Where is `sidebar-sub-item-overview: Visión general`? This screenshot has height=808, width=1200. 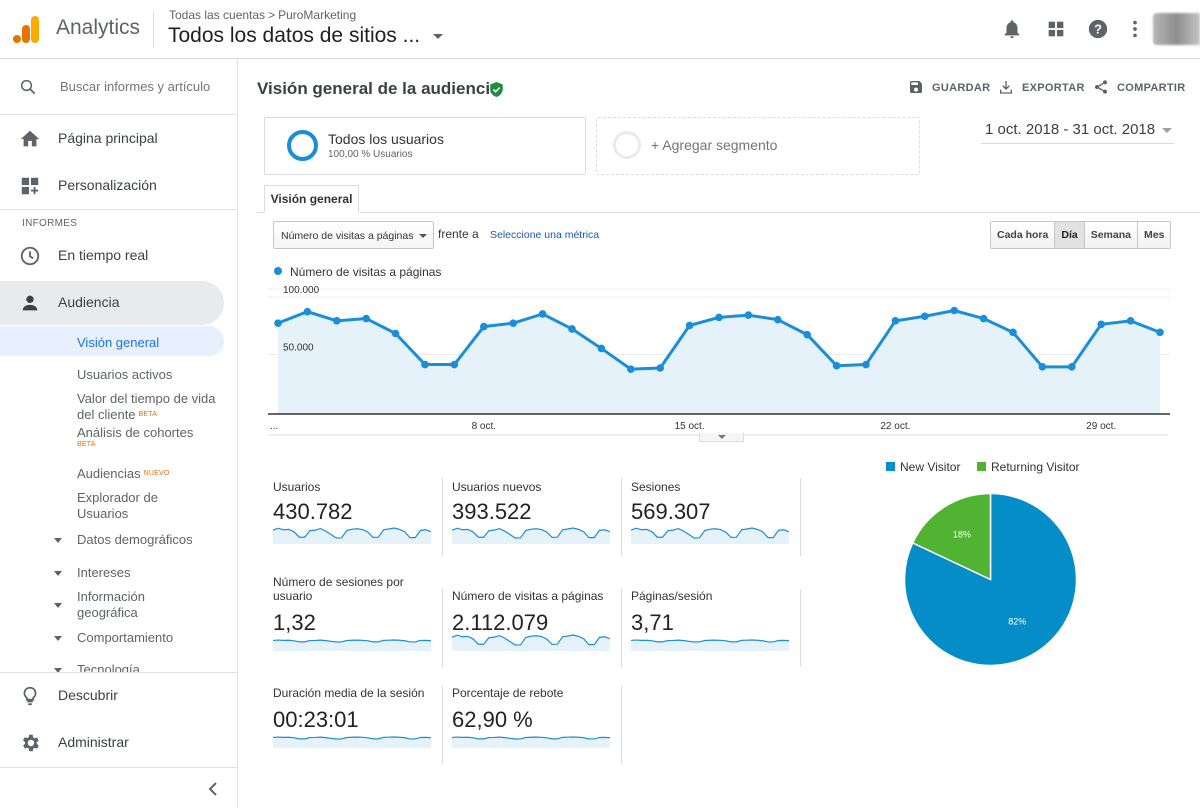
sidebar-sub-item-overview: Visión general is located at coordinates (118, 342).